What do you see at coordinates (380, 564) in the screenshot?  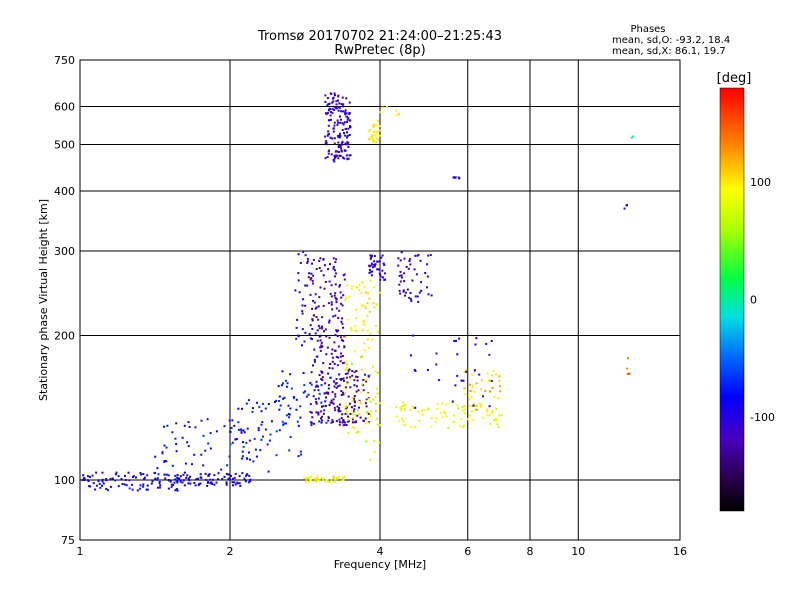 I see `x-axis-label: Frequency [MHz]` at bounding box center [380, 564].